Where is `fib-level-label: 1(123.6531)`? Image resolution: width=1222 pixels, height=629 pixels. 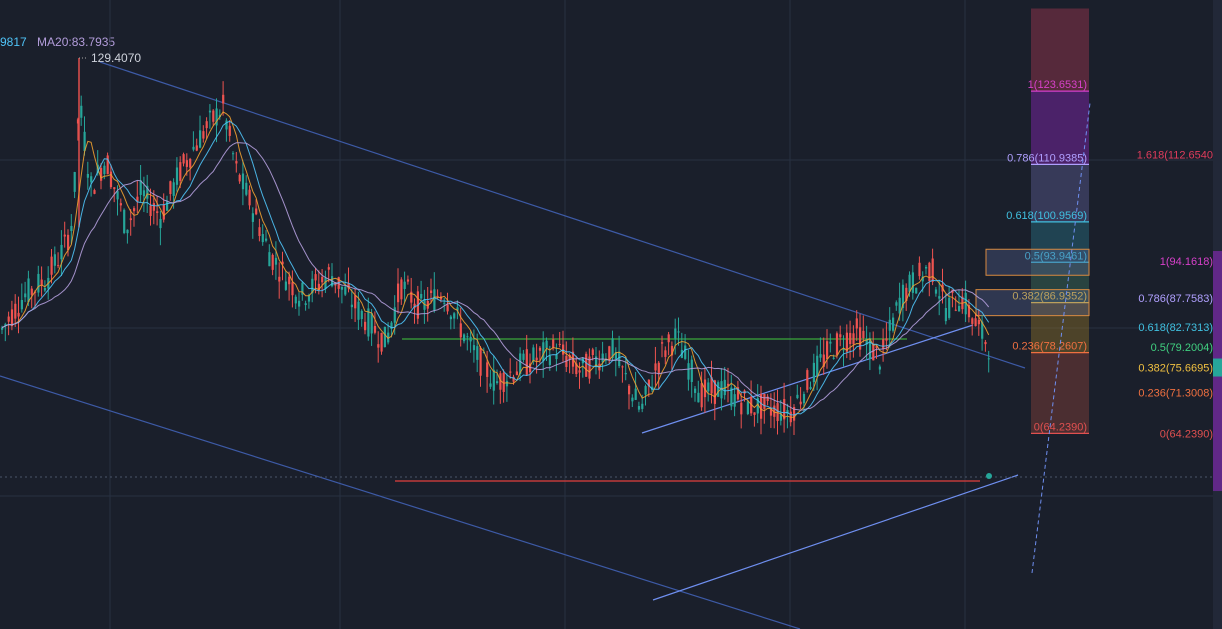 fib-level-label: 1(123.6531) is located at coordinates (1057, 85).